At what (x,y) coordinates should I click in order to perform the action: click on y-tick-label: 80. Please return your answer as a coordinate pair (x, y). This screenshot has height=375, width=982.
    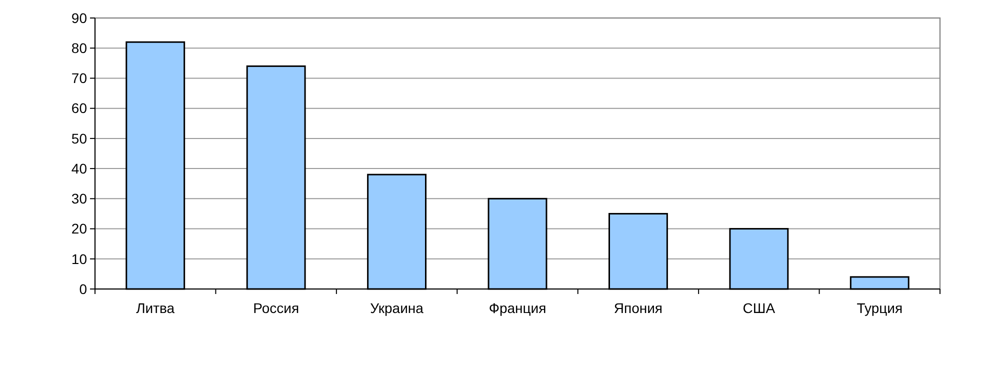
    Looking at the image, I should click on (79, 48).